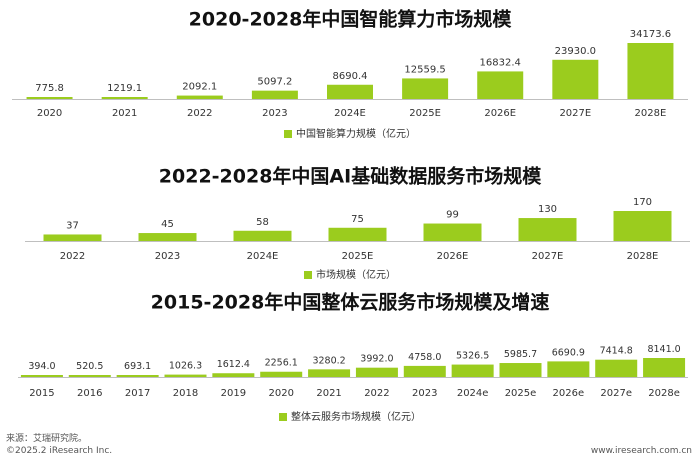 This screenshot has width=700, height=458. Describe the element at coordinates (642, 202) in the screenshot. I see `chart-2-data-label: 170` at that location.